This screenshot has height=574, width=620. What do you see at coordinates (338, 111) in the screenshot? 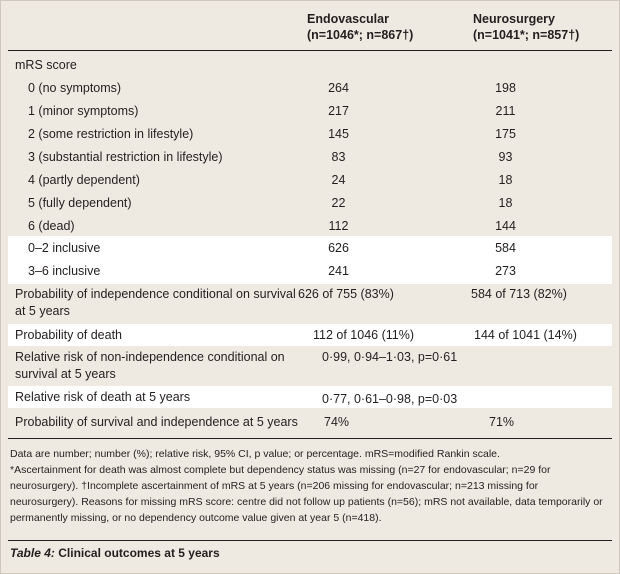
I see `endovascular-value: 217` at bounding box center [338, 111].